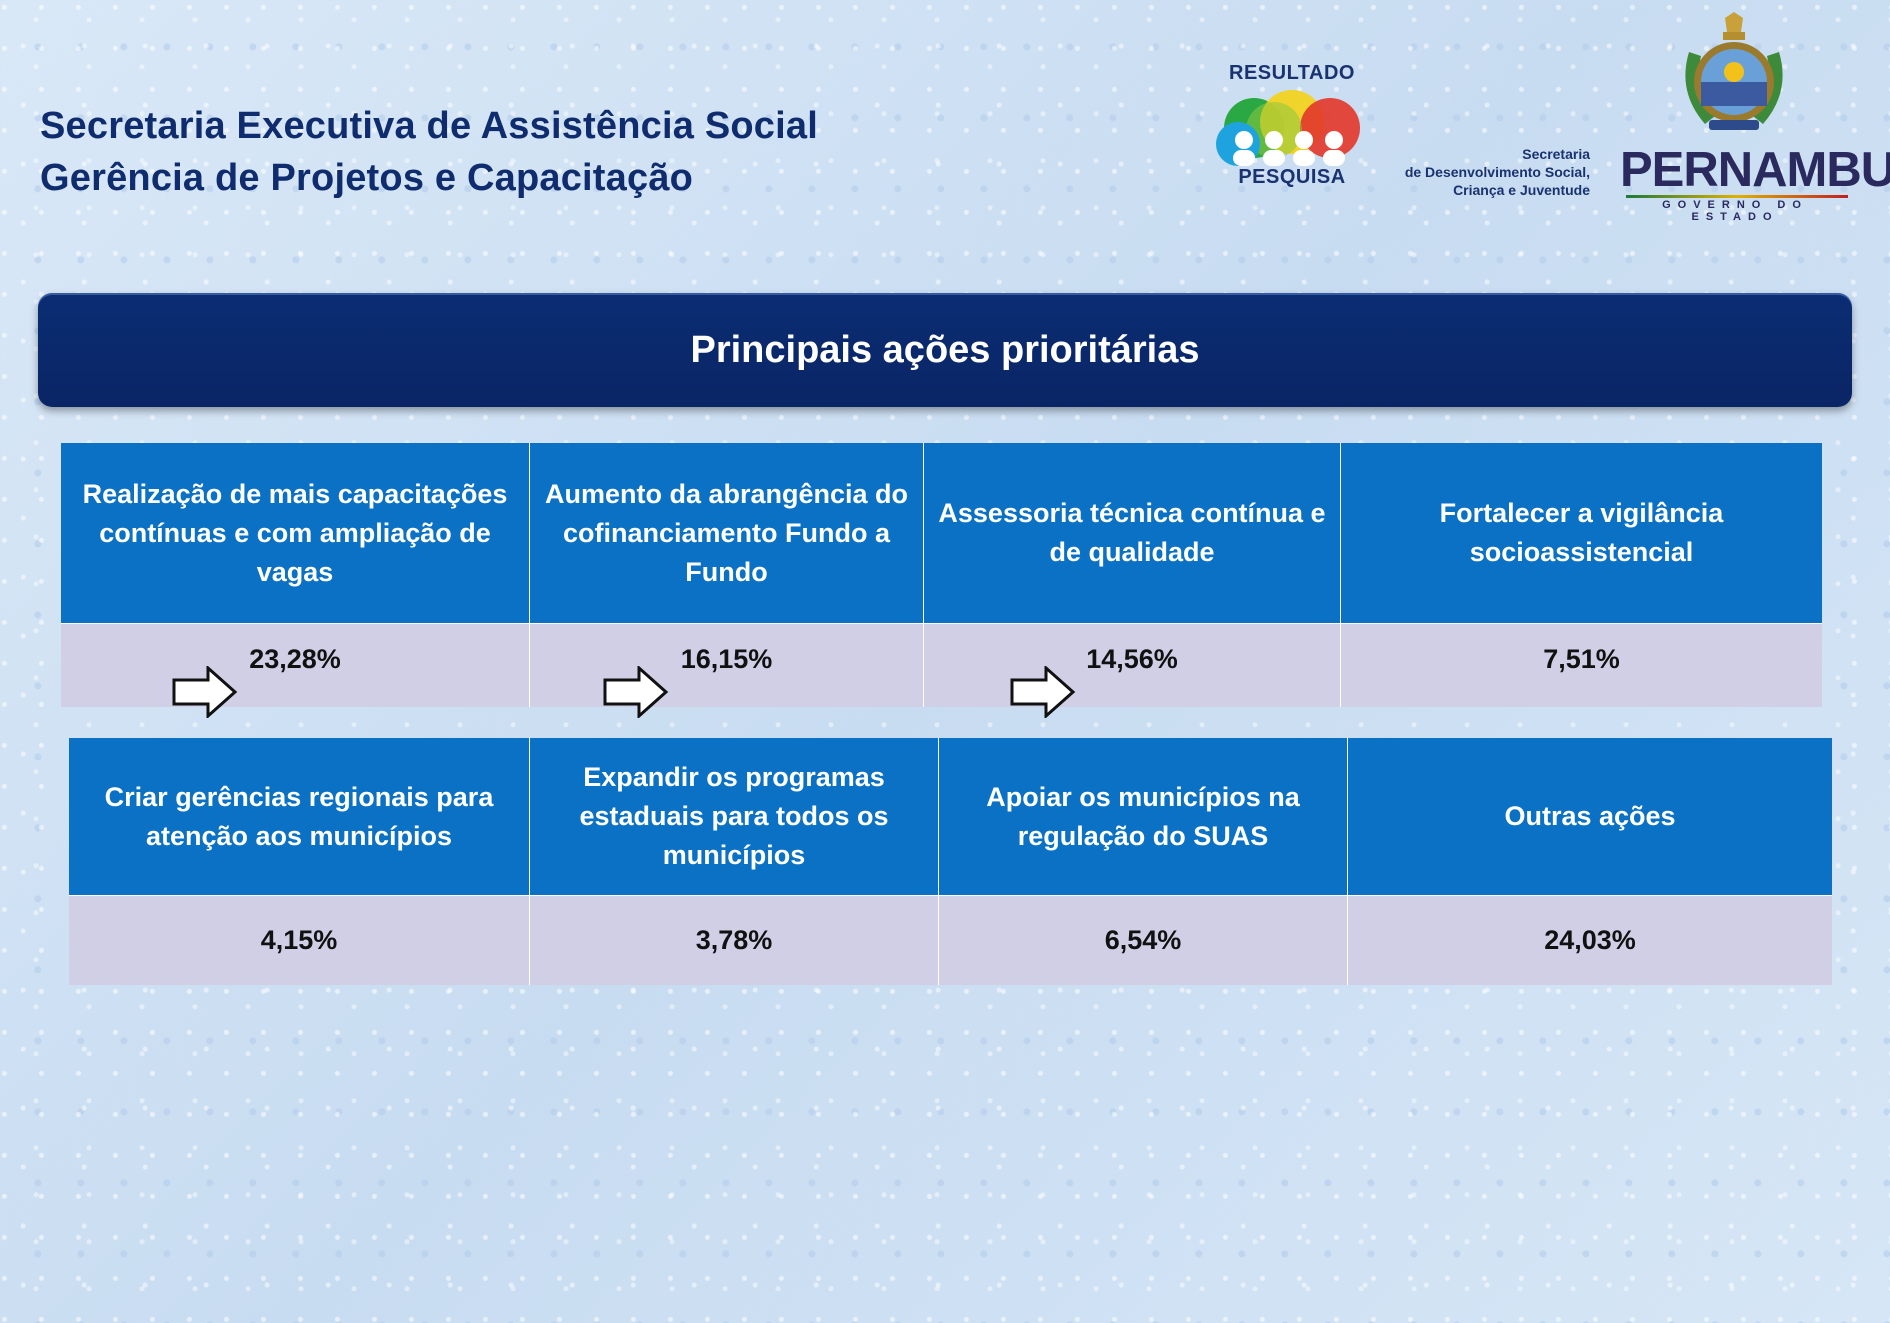 This screenshot has width=1890, height=1323. I want to click on action-label: Outras ações, so click(1590, 816).